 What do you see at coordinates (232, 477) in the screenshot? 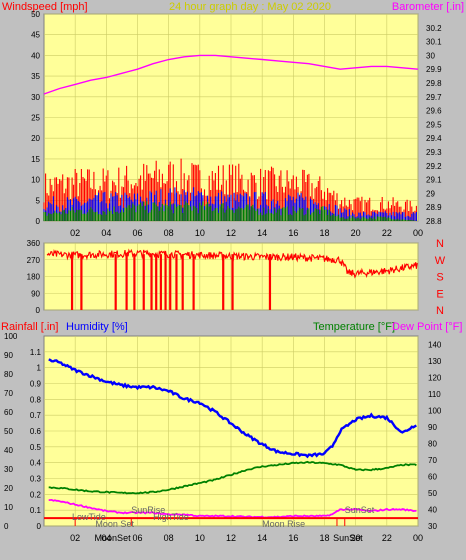
I see `temperature-line` at bounding box center [232, 477].